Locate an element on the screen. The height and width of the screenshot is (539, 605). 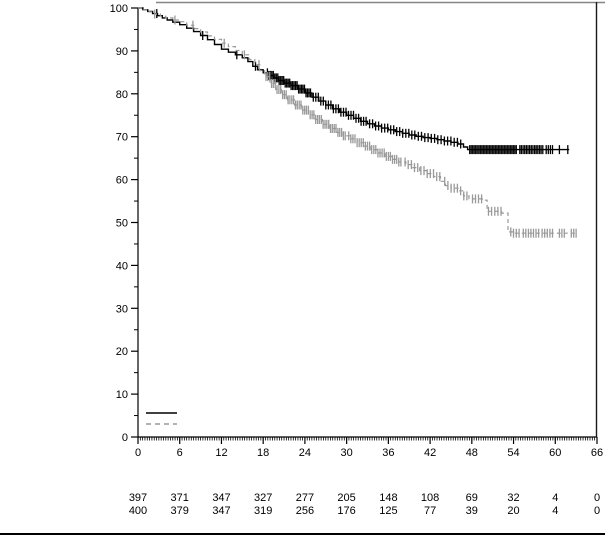
x-tick-label: 0 is located at coordinates (138, 453).